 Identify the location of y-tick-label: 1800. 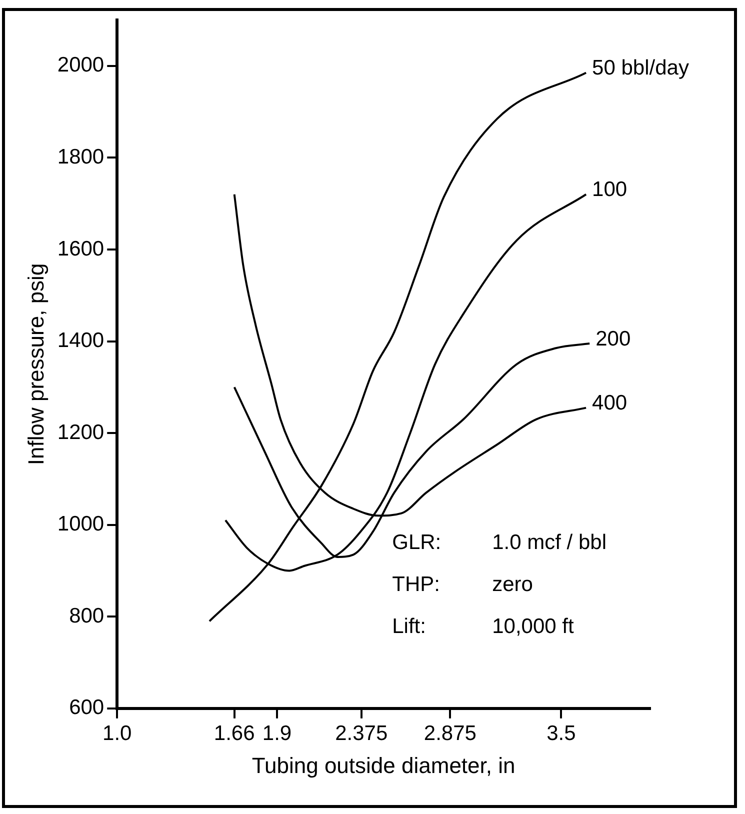
(80, 156).